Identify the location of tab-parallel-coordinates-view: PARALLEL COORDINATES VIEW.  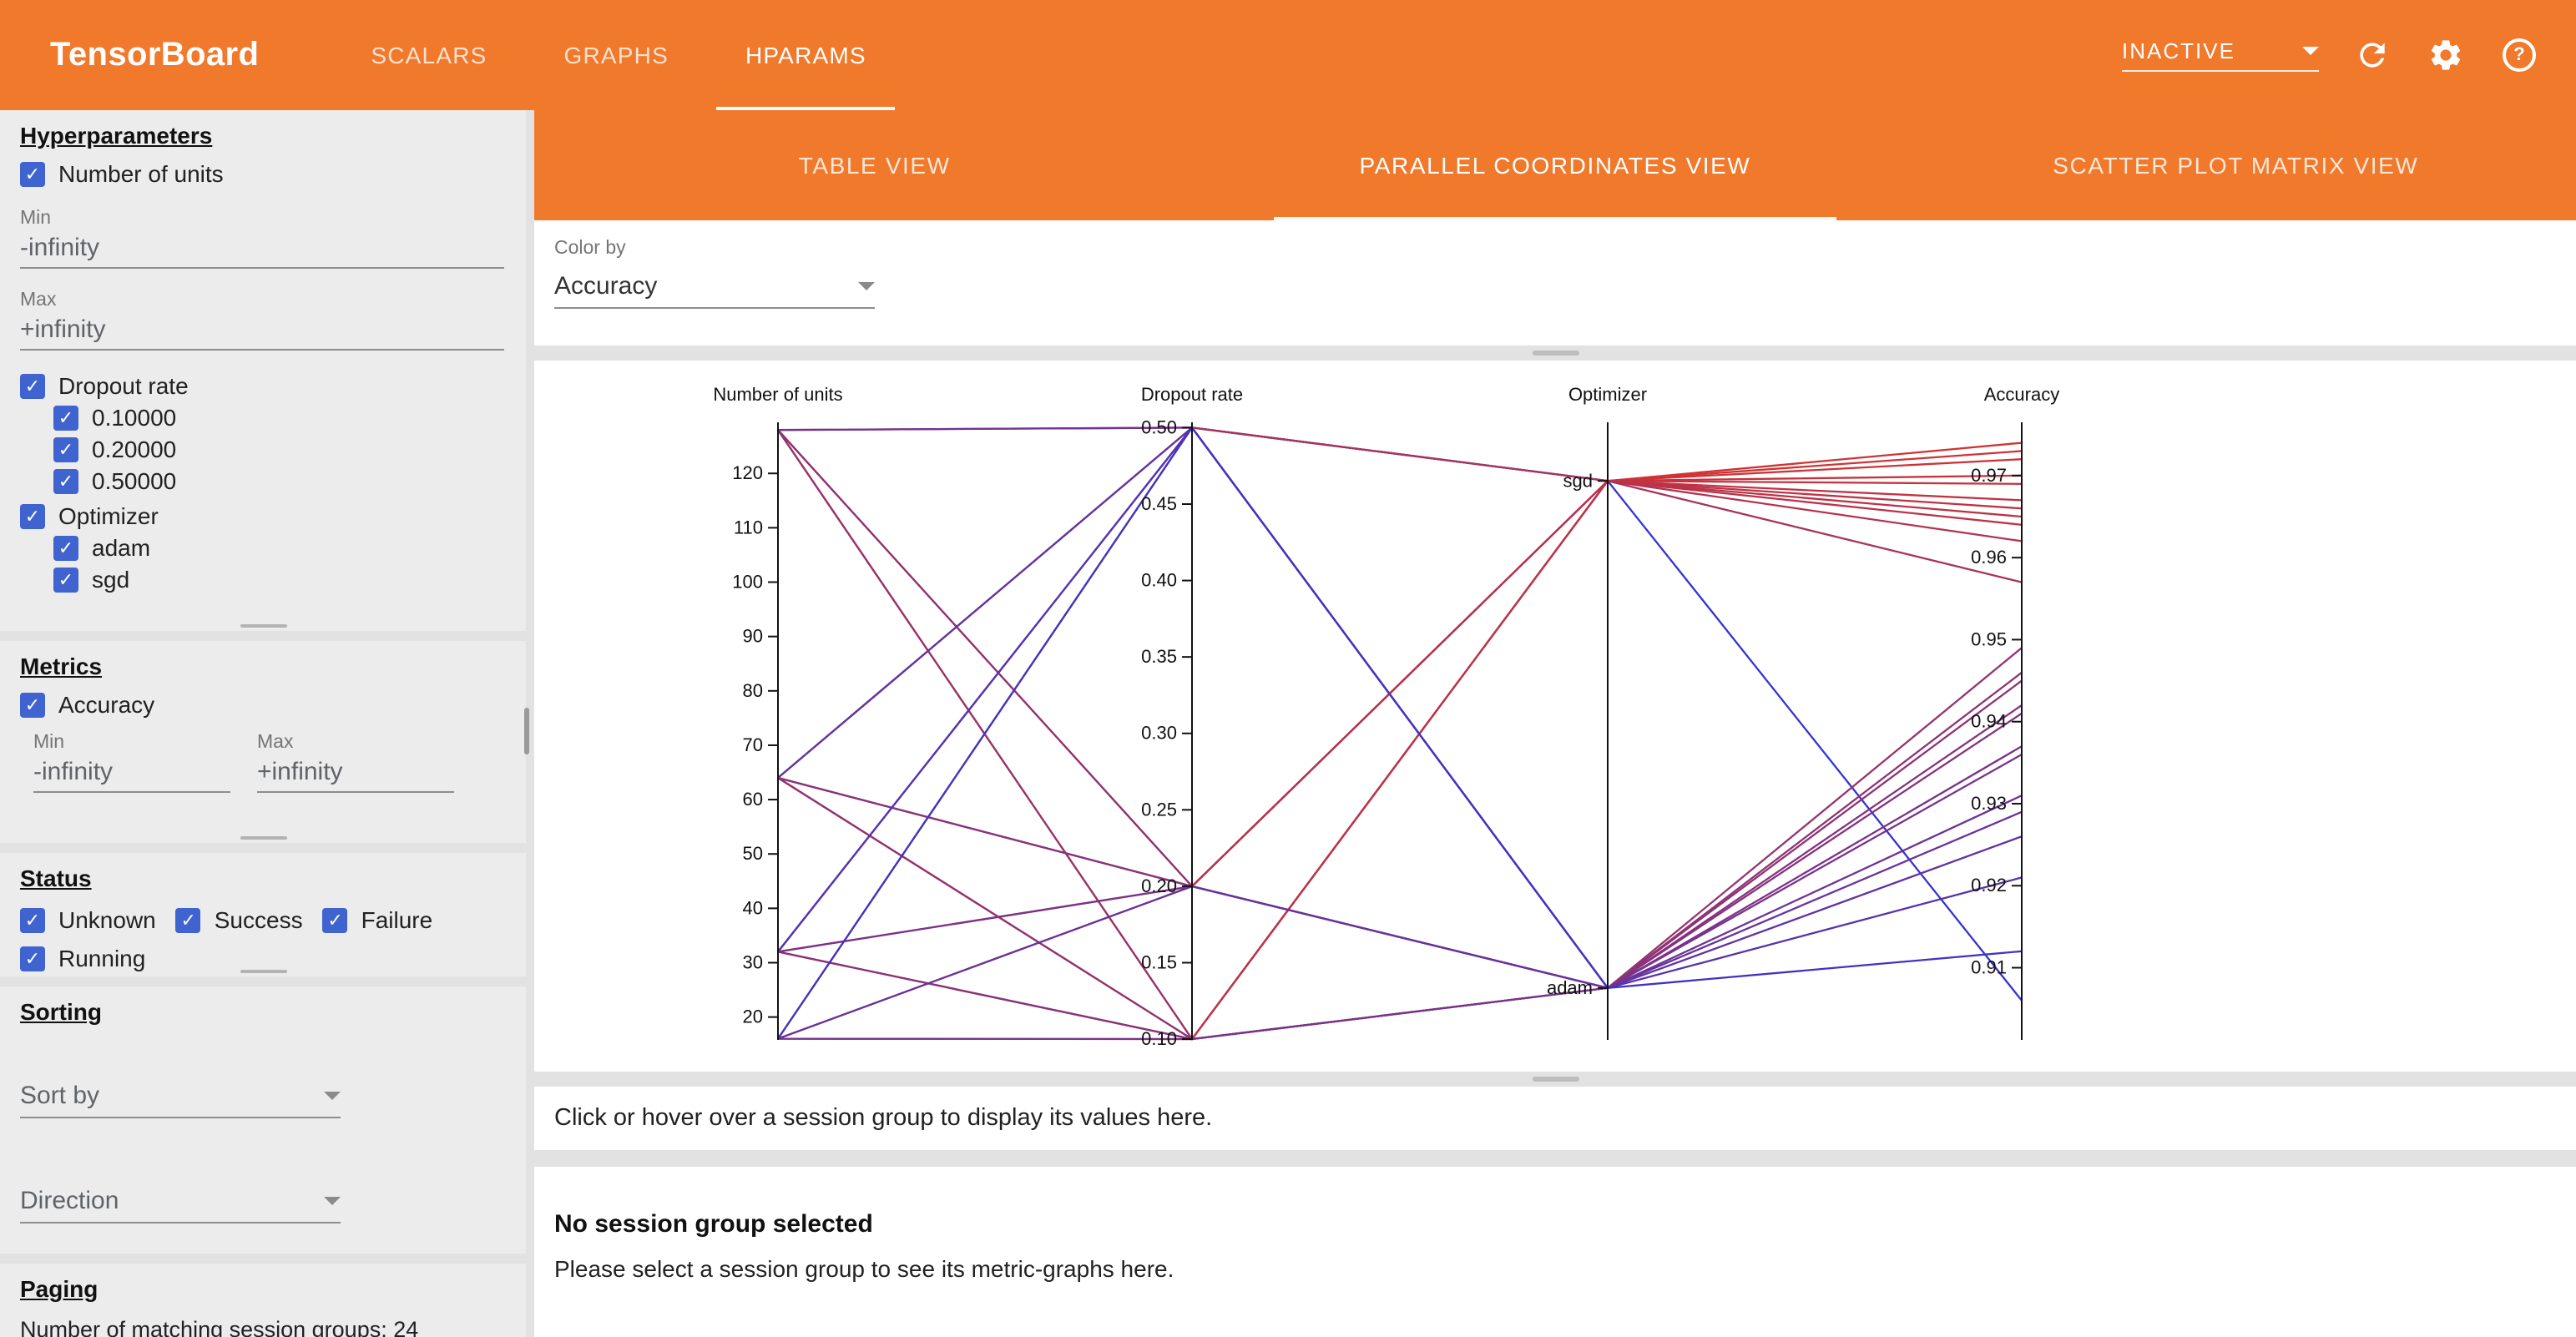
(1555, 165).